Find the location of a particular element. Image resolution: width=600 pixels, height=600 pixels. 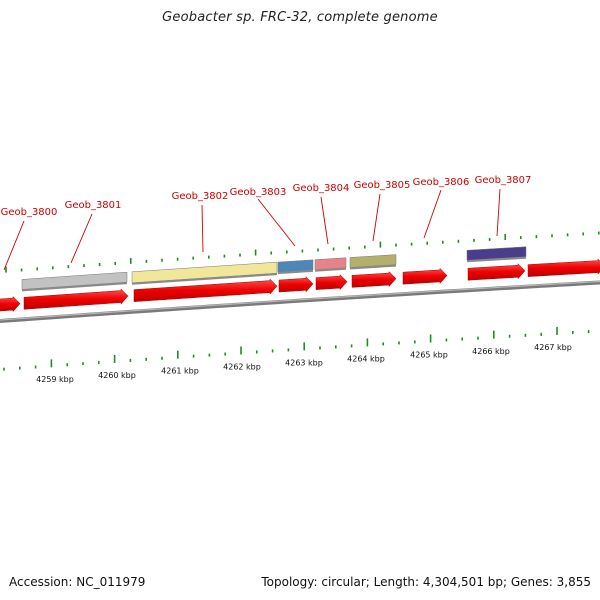

gene-label: Geob_3802 is located at coordinates (200, 196).